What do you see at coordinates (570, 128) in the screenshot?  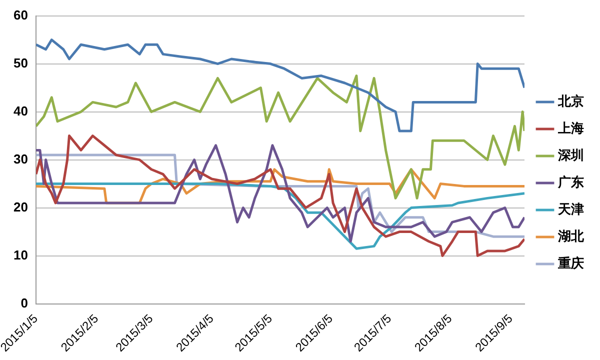 I see `legend-label: 上海` at bounding box center [570, 128].